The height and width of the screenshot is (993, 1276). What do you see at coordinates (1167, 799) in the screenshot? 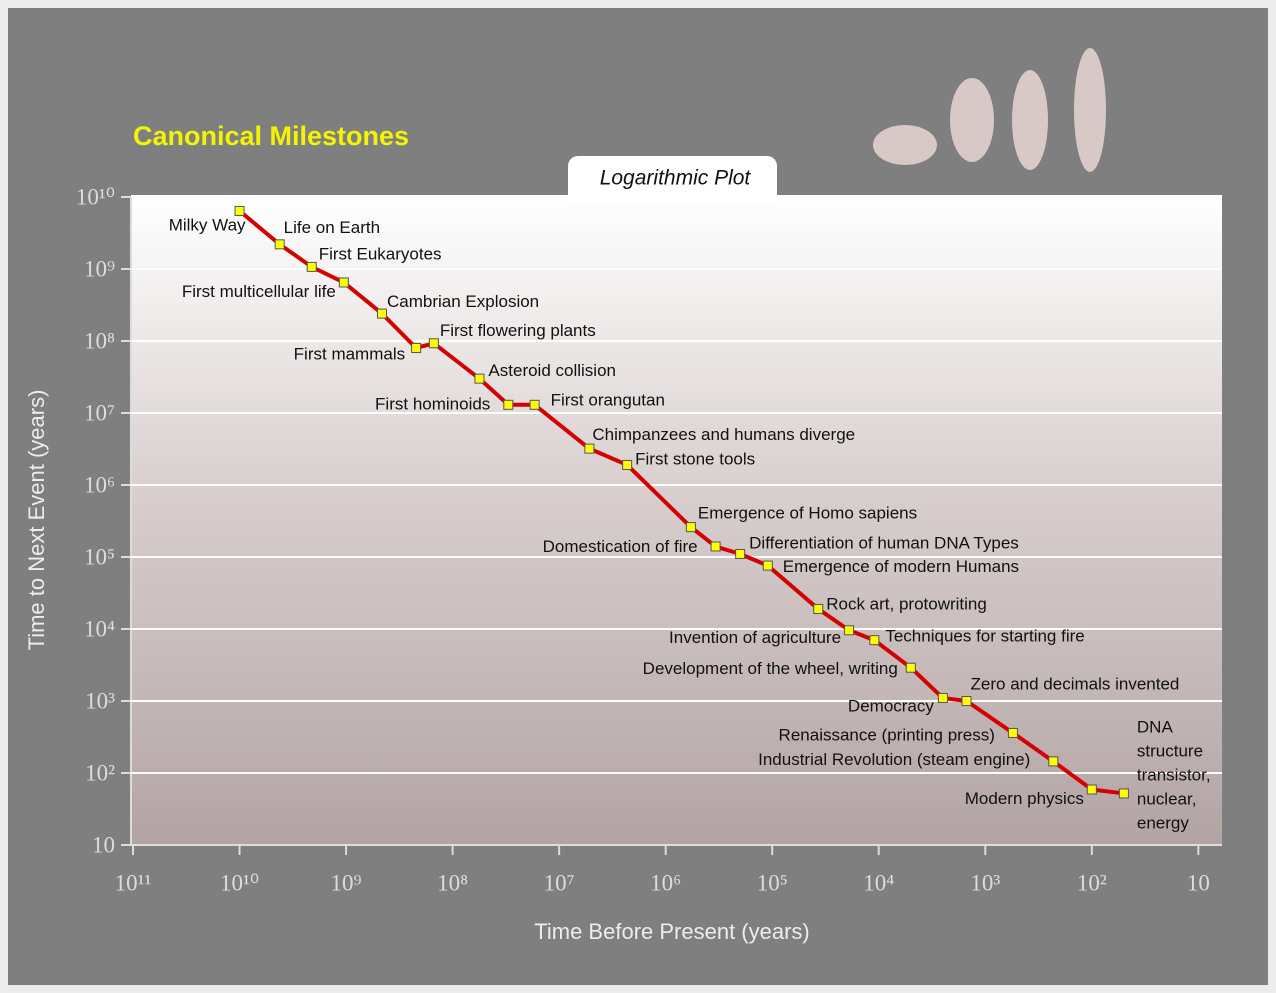
I see `point-label-line: nuclear,` at bounding box center [1167, 799].